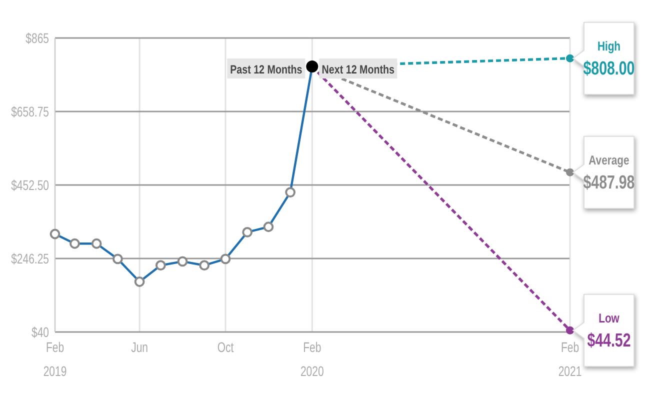  Describe the element at coordinates (609, 318) in the screenshot. I see `text: Low` at that location.